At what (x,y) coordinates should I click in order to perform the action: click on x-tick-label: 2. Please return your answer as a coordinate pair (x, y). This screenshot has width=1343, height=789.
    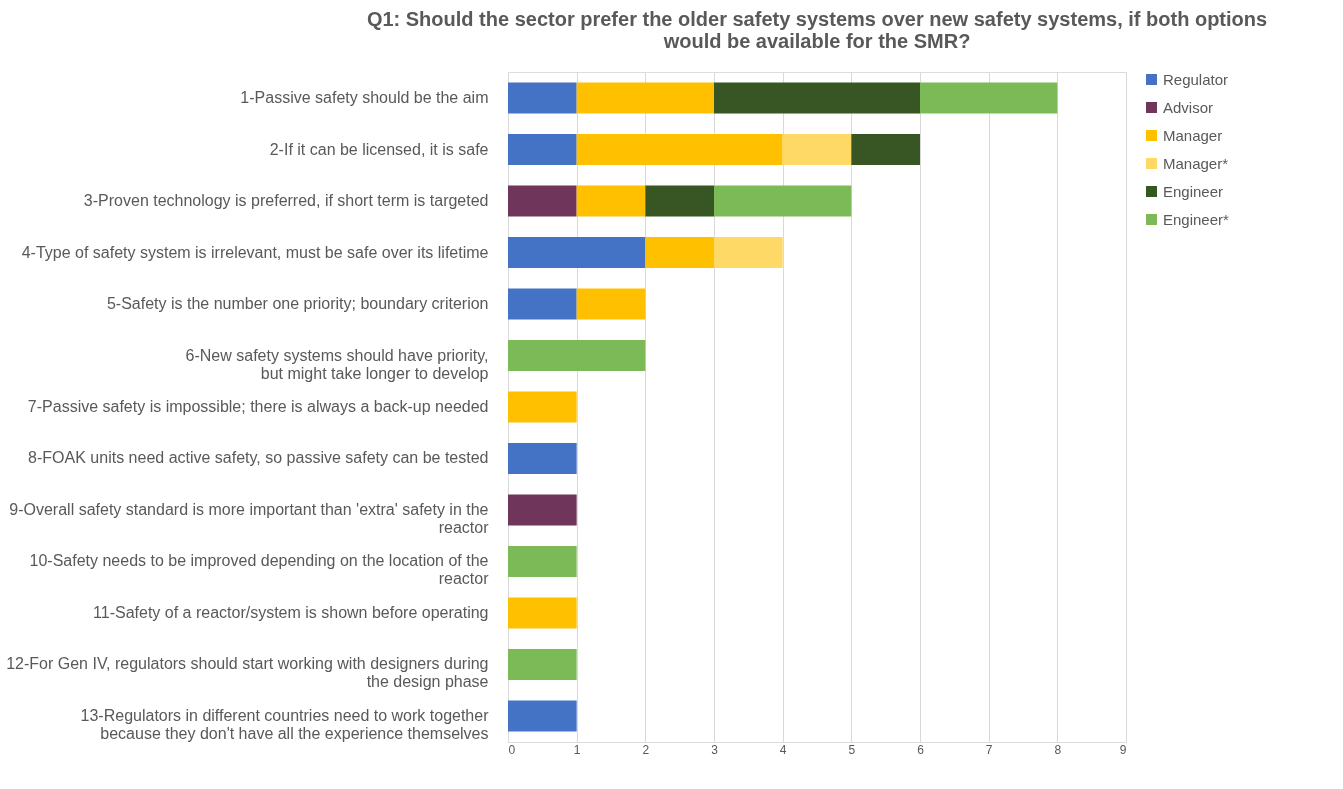
    Looking at the image, I should click on (646, 749).